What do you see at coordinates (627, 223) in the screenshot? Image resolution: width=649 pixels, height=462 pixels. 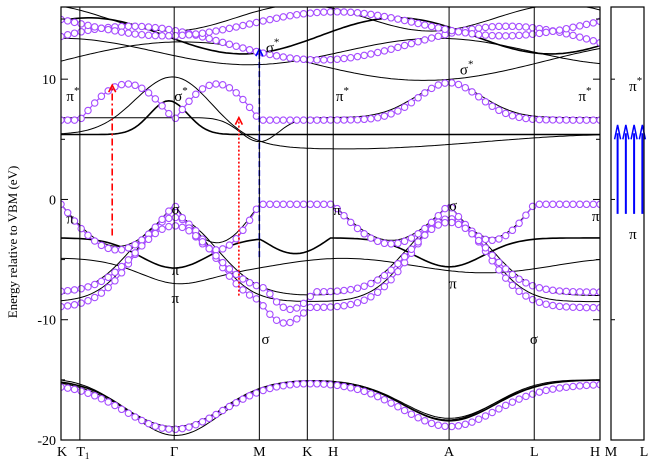 I see `inset-plot-frame` at bounding box center [627, 223].